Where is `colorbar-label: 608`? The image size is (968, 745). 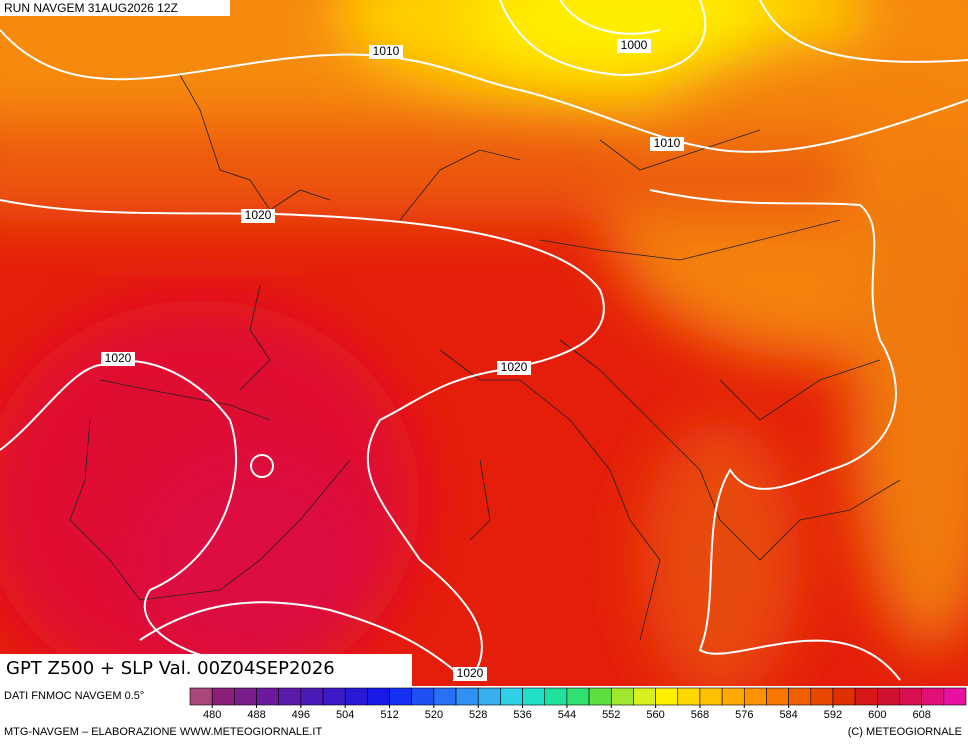 colorbar-label: 608 is located at coordinates (921, 715).